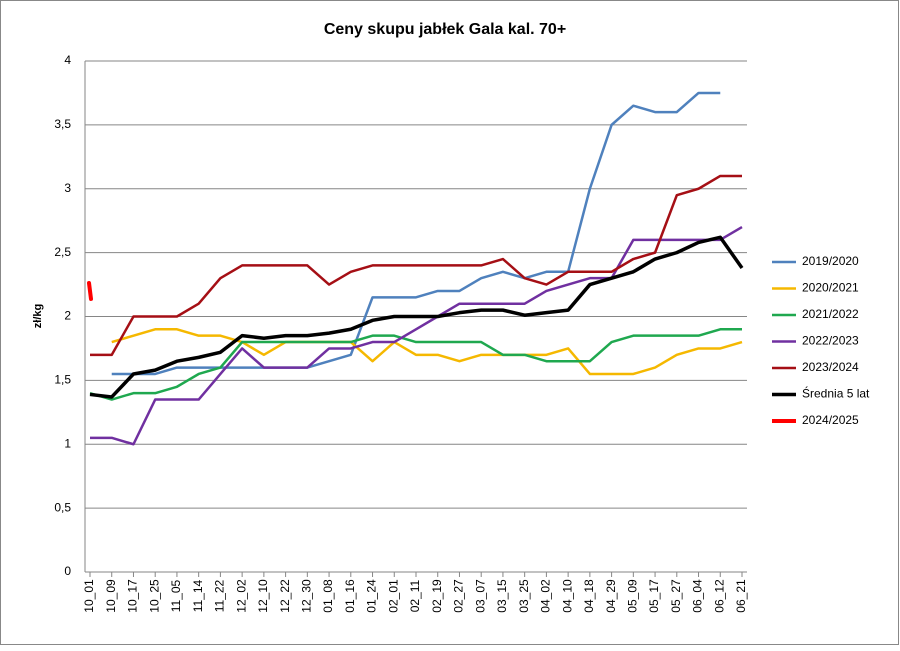  I want to click on x-tick-label: 06_21, so click(741, 596).